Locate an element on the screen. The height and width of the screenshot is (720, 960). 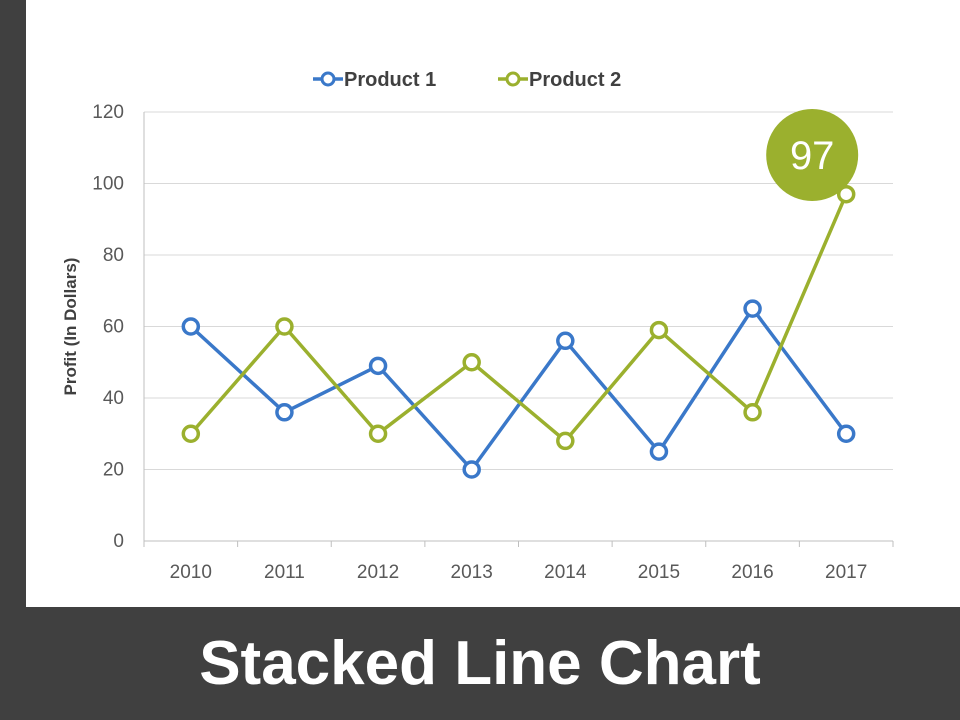
y-tick-label-0: 0 is located at coordinates (118, 541).